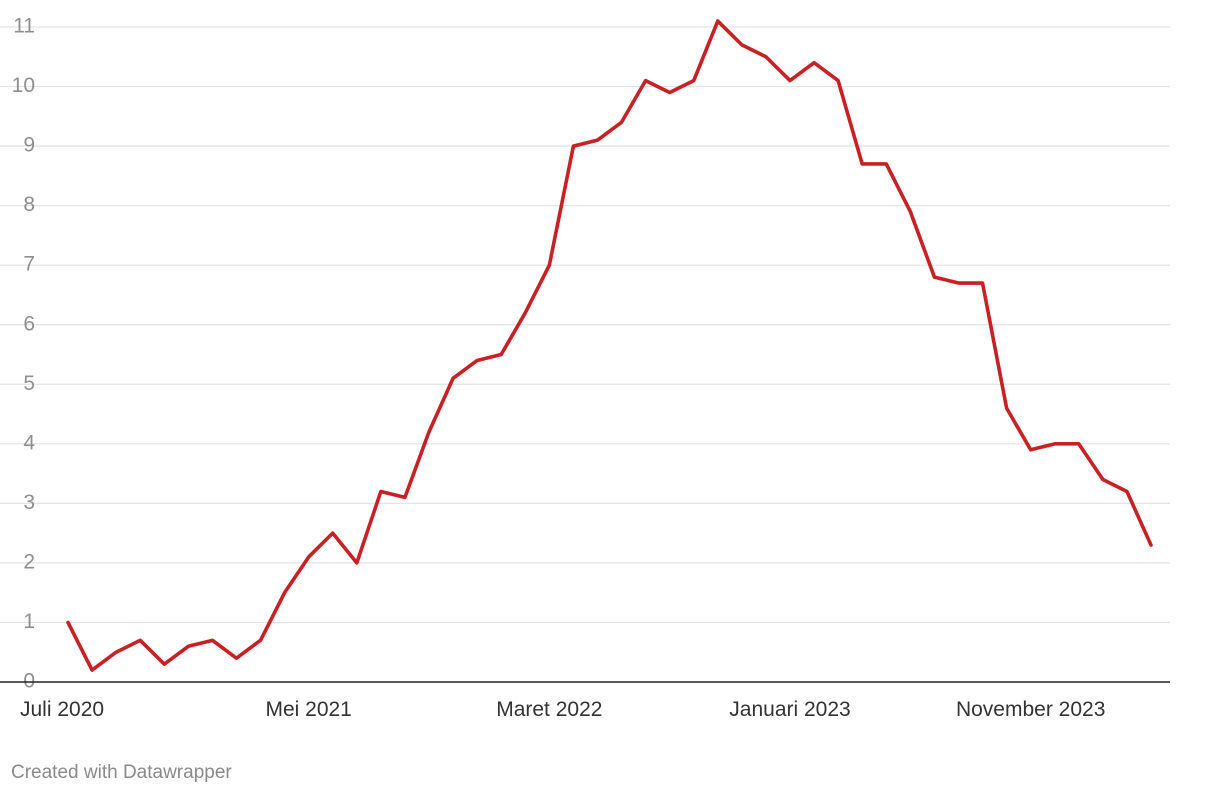  What do you see at coordinates (29, 621) in the screenshot?
I see `y-tick-label: 1` at bounding box center [29, 621].